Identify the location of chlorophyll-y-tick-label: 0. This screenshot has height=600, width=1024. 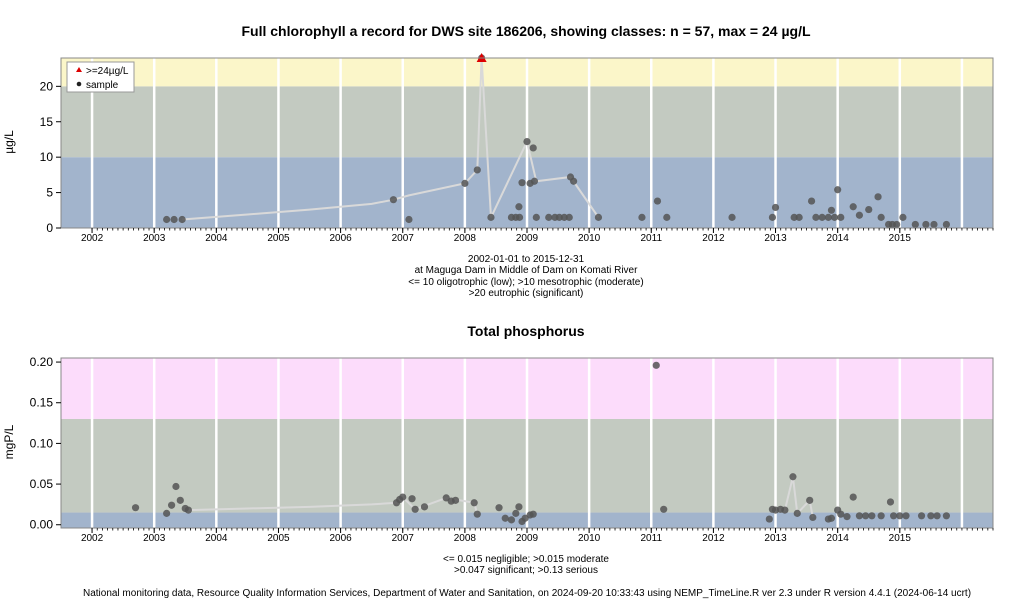
(49, 228).